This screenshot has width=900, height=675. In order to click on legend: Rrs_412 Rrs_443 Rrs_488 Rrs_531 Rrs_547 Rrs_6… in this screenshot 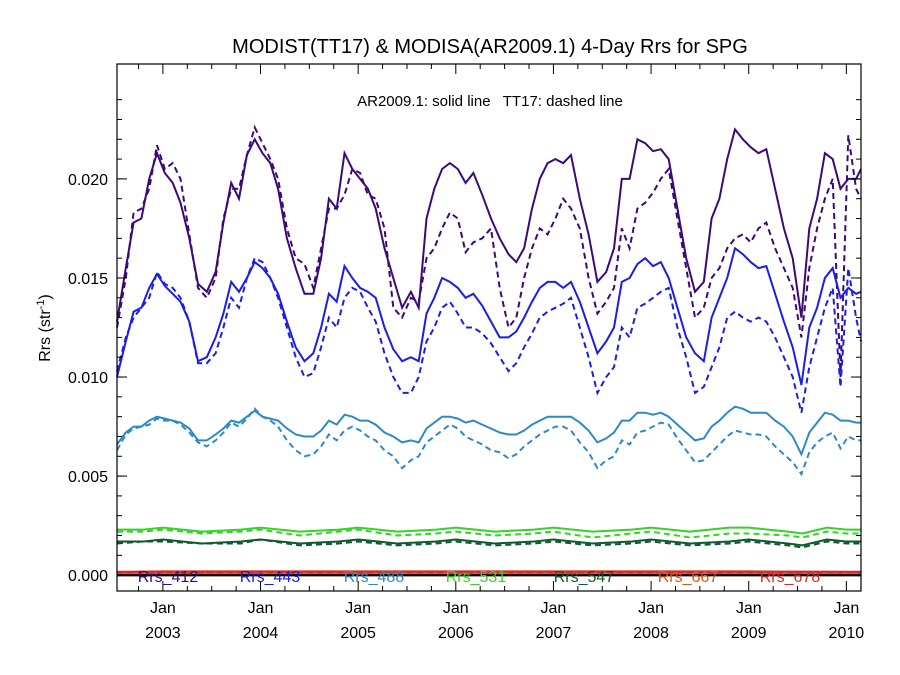, I will do `click(479, 577)`.